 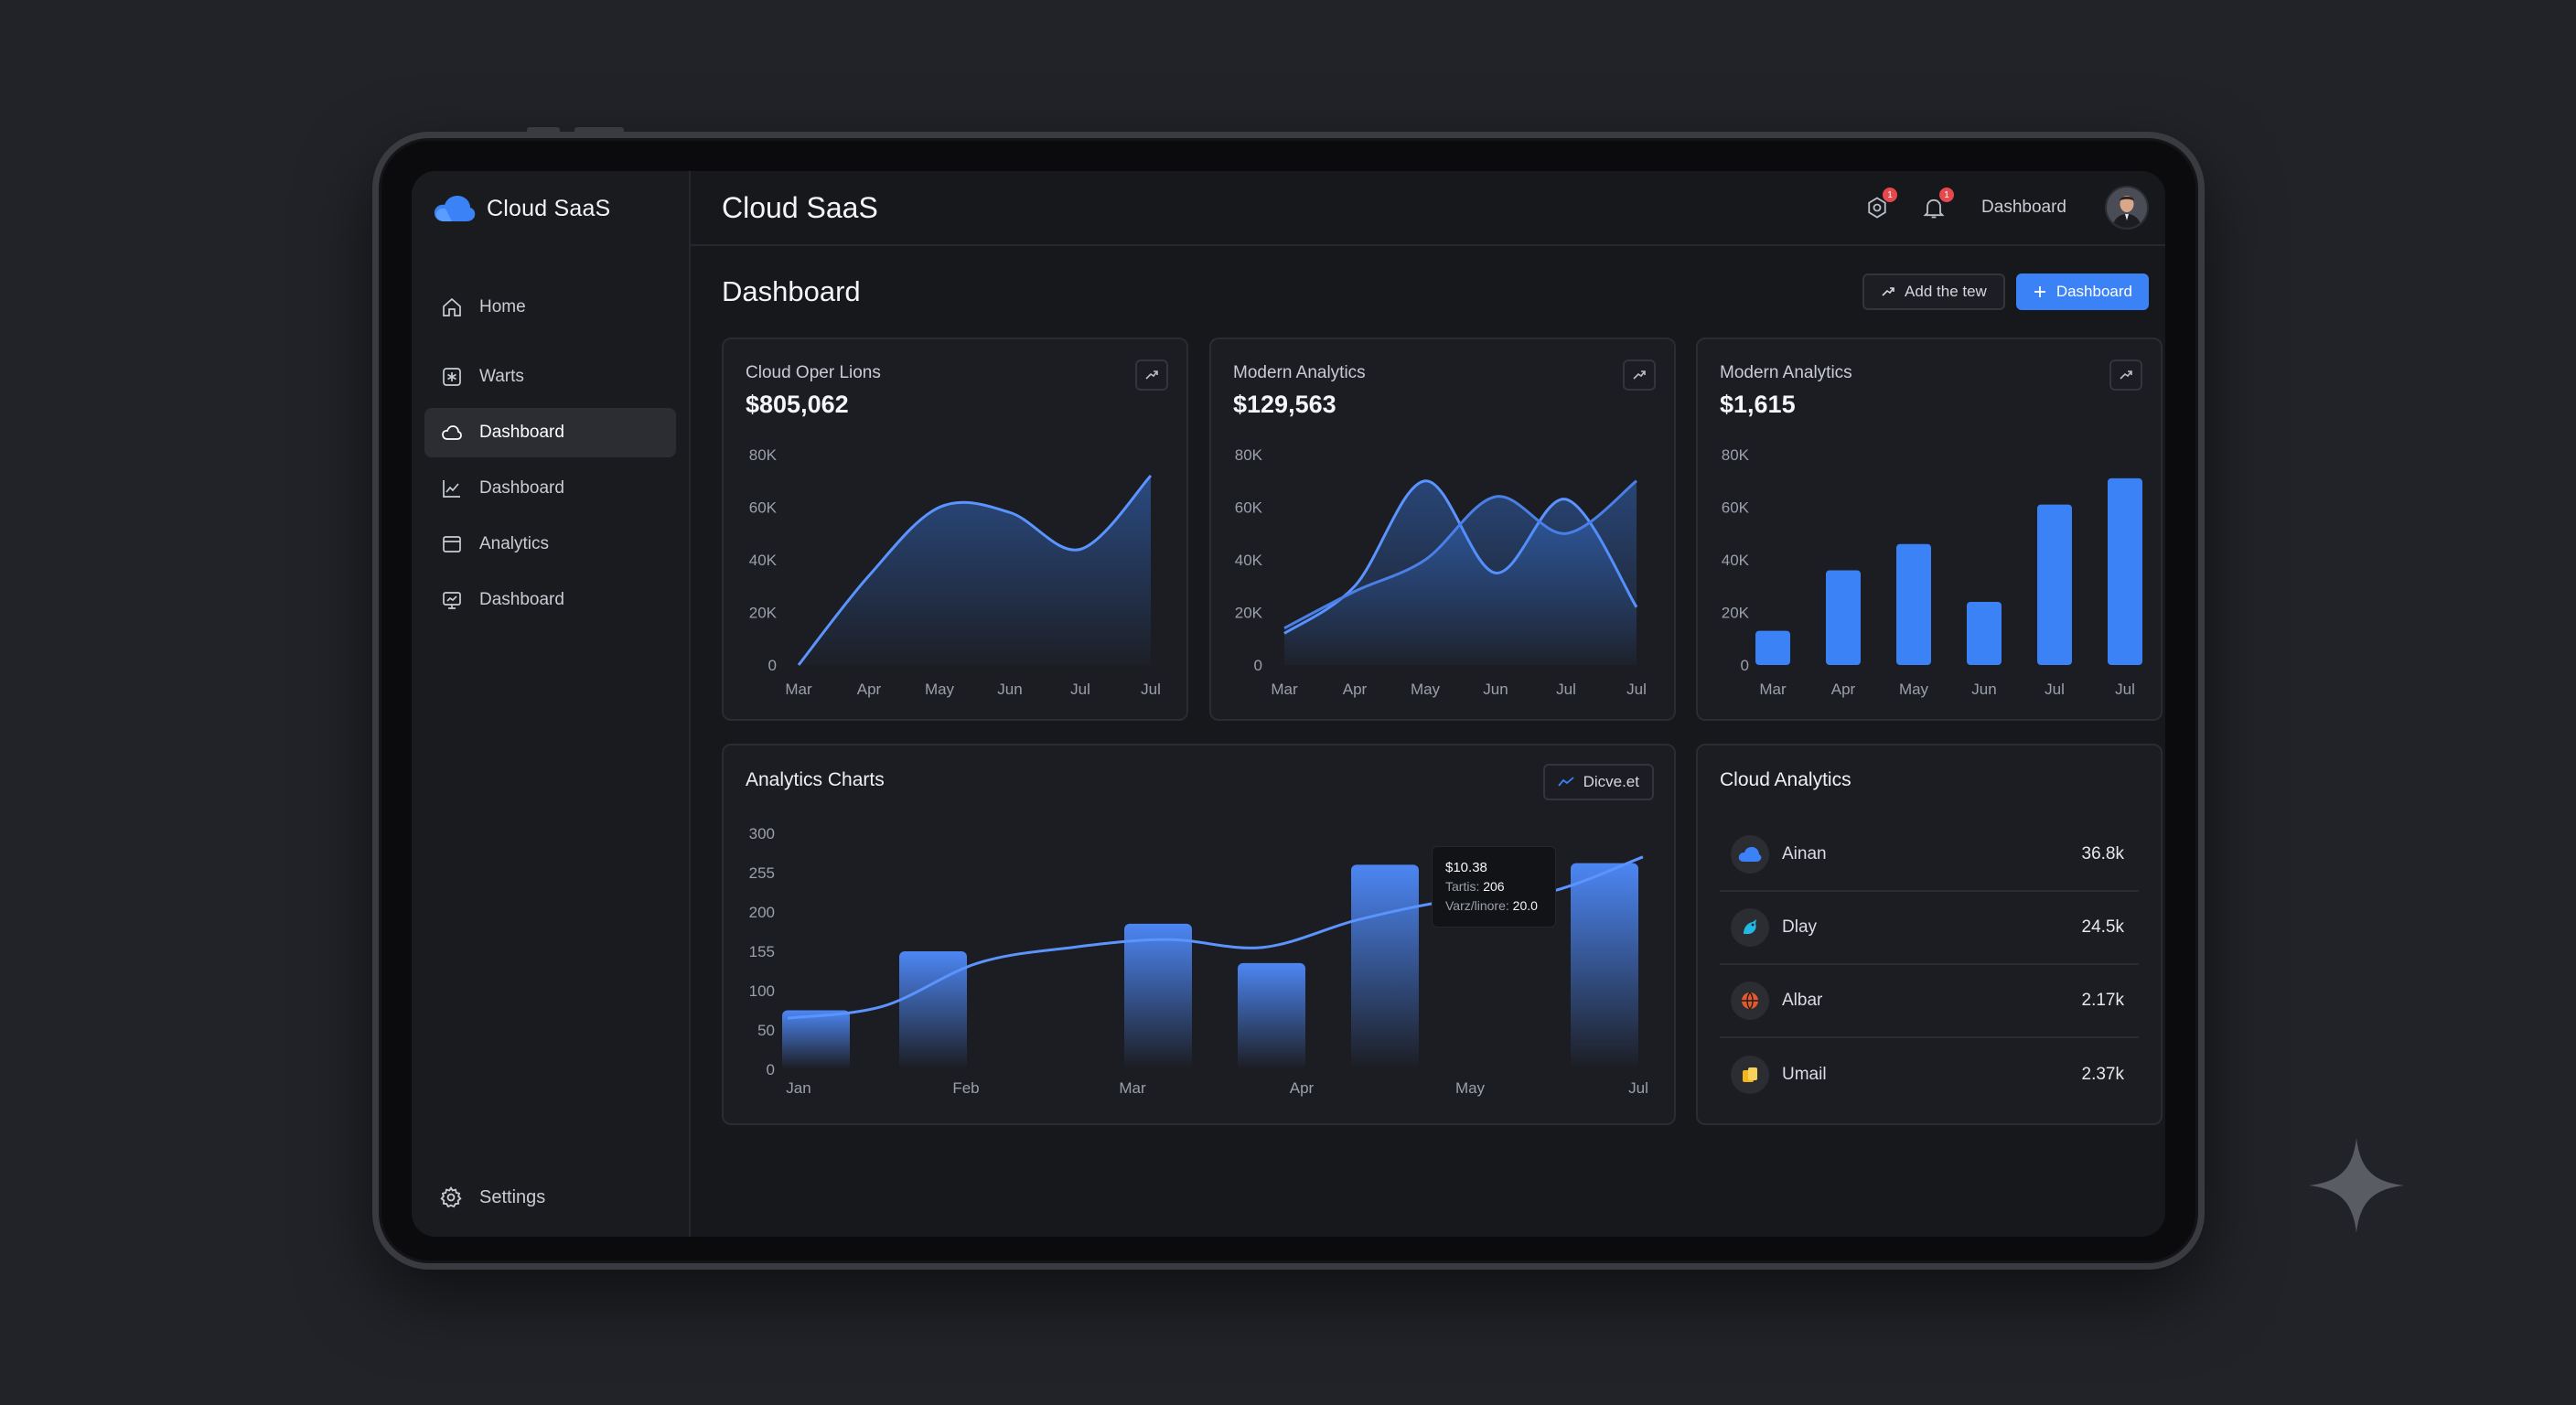 I want to click on user-avatar-icon, so click(x=2127, y=208).